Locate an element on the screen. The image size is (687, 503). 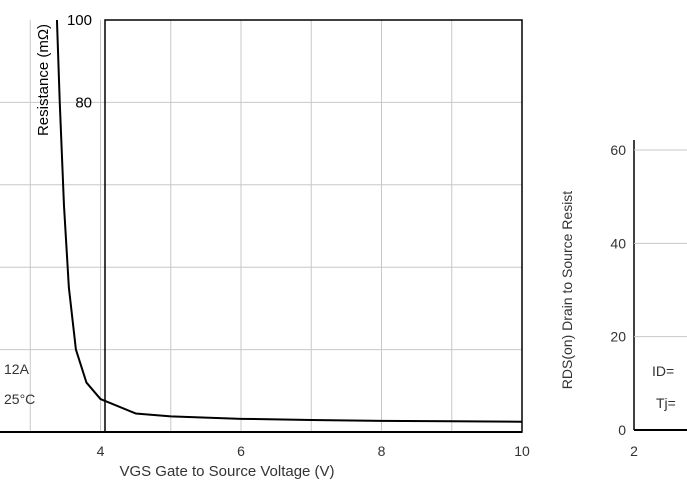
secondary-y-tick-label: 20 is located at coordinates (618, 337).